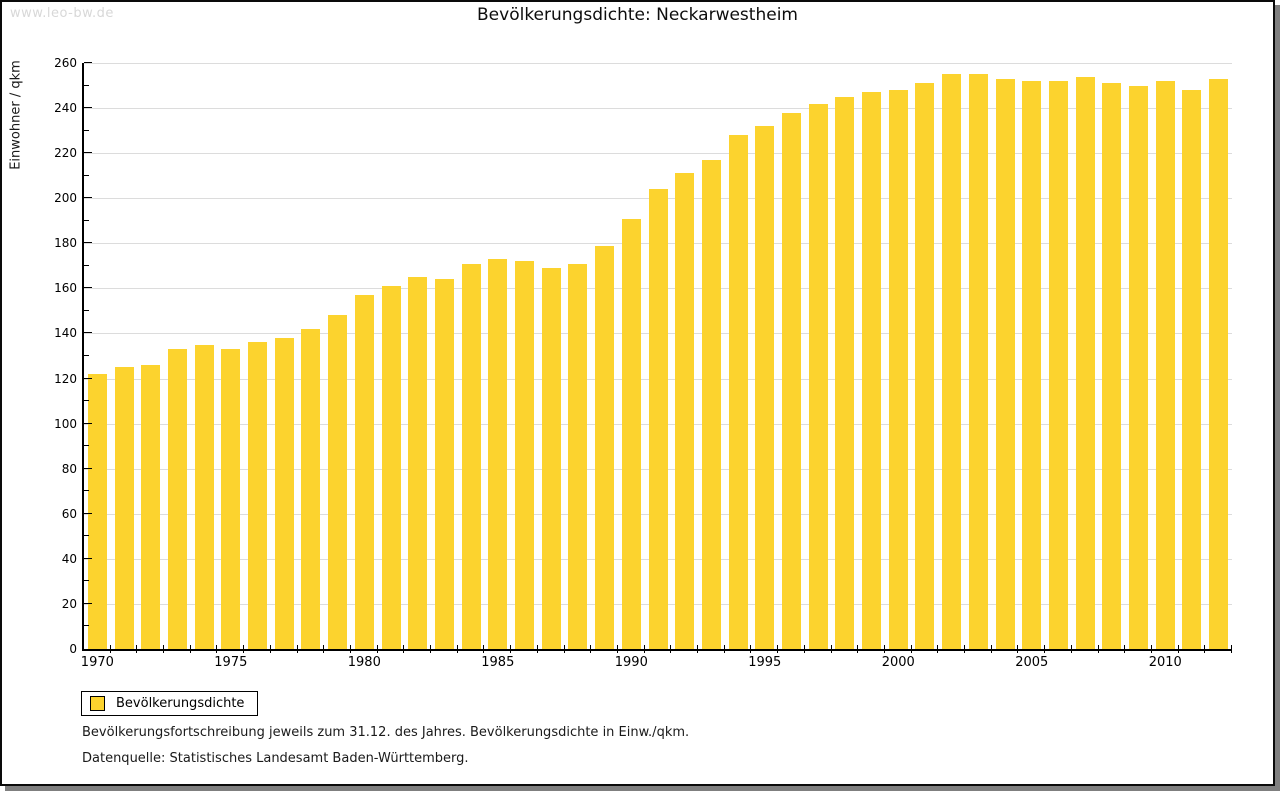 This screenshot has width=1280, height=791. What do you see at coordinates (65, 333) in the screenshot?
I see `y-tick-label: 140` at bounding box center [65, 333].